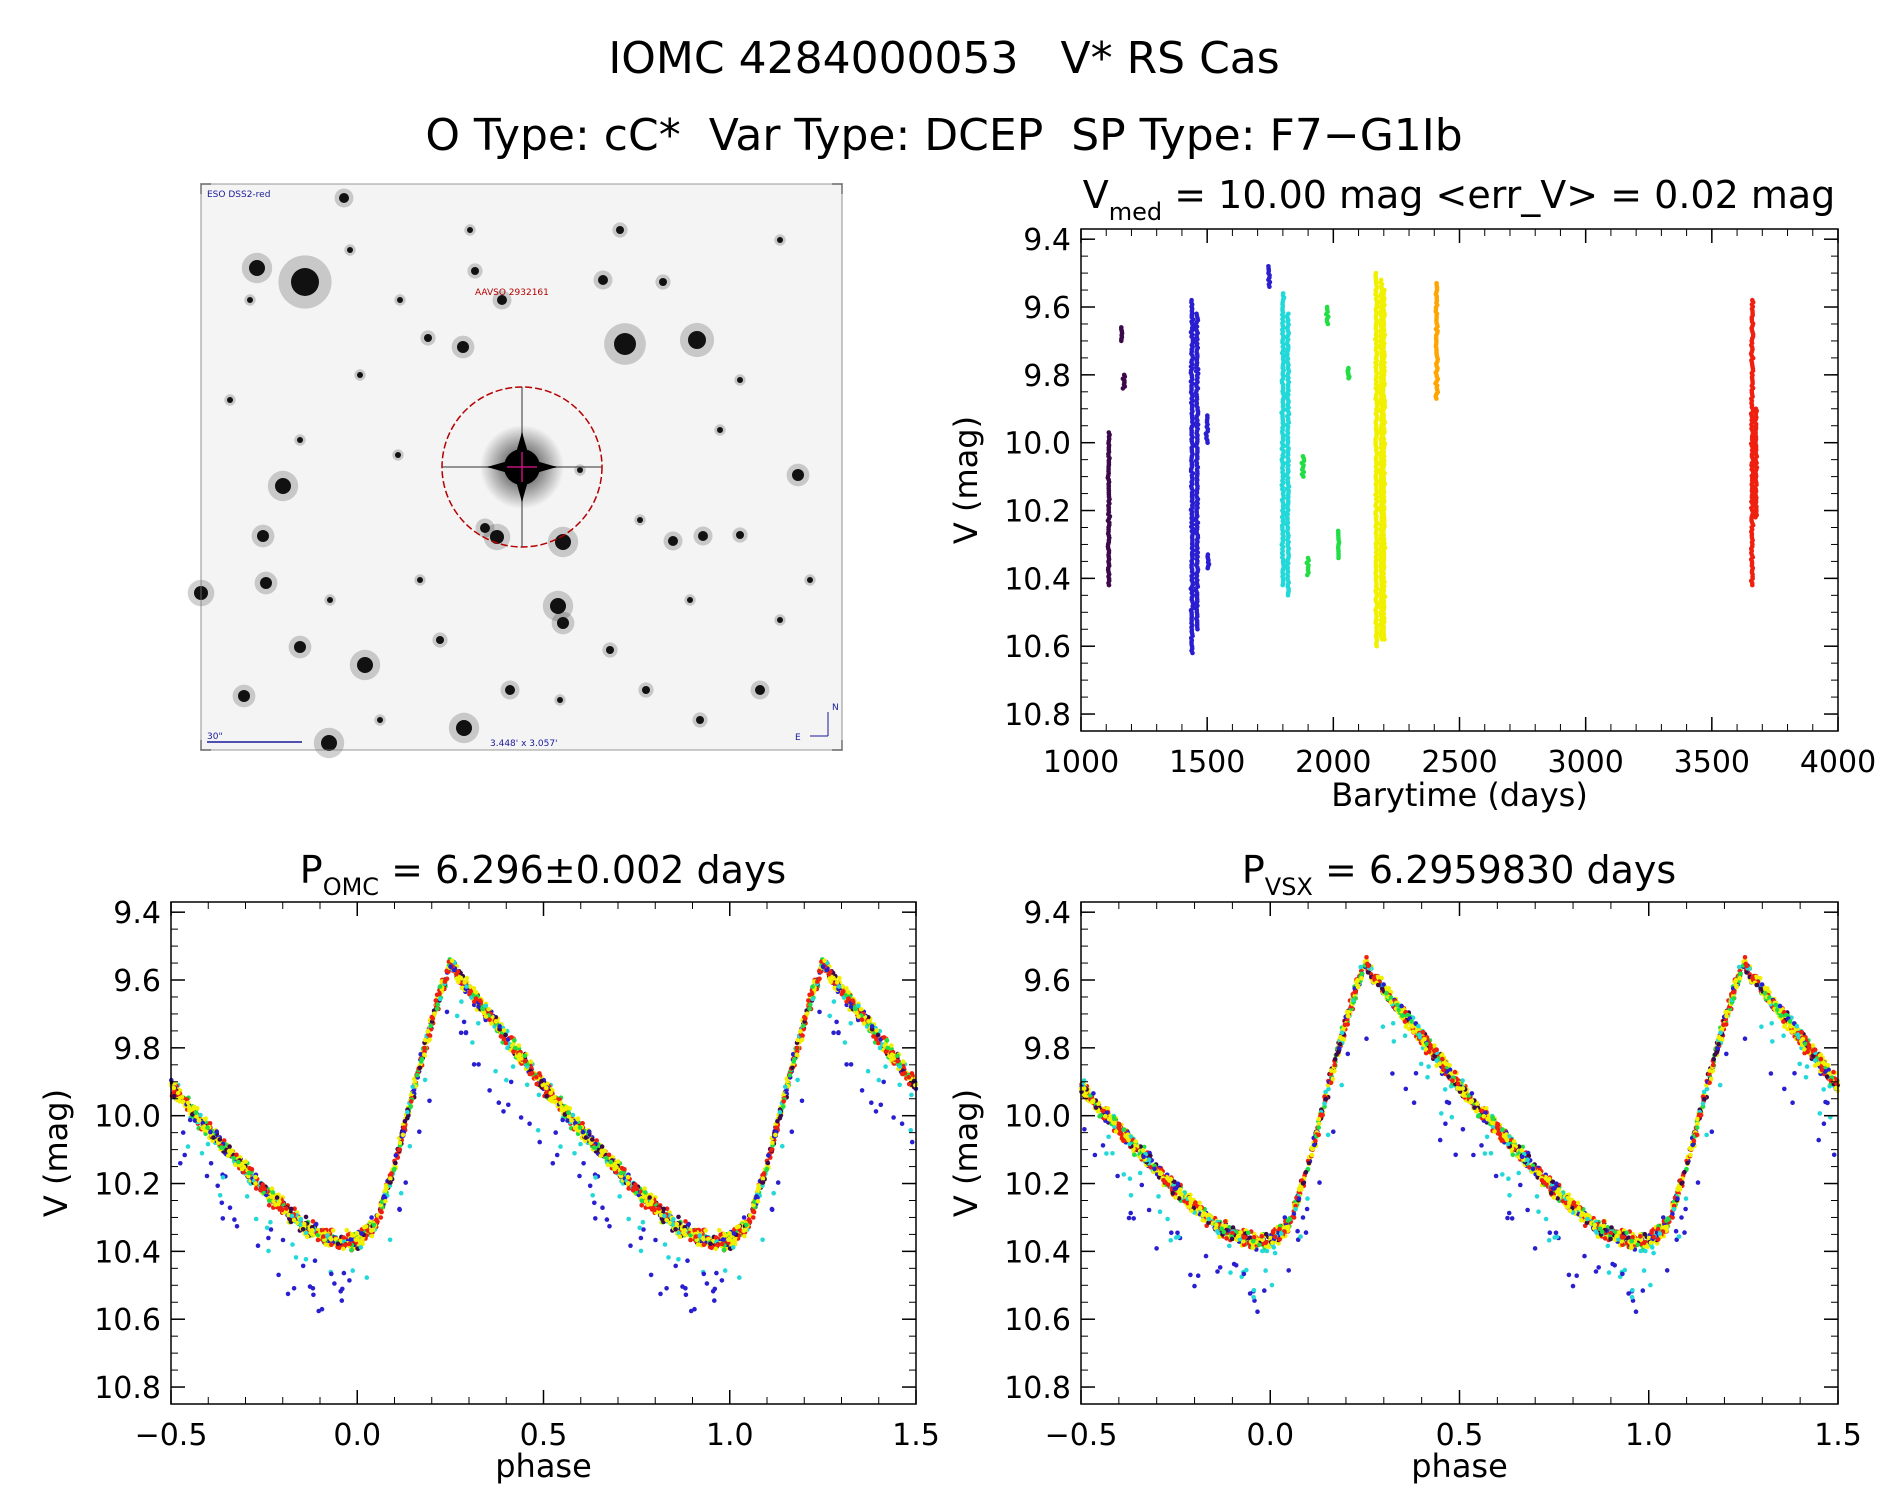  What do you see at coordinates (137, 913) in the screenshot?
I see `y-tick-label: 9.4` at bounding box center [137, 913].